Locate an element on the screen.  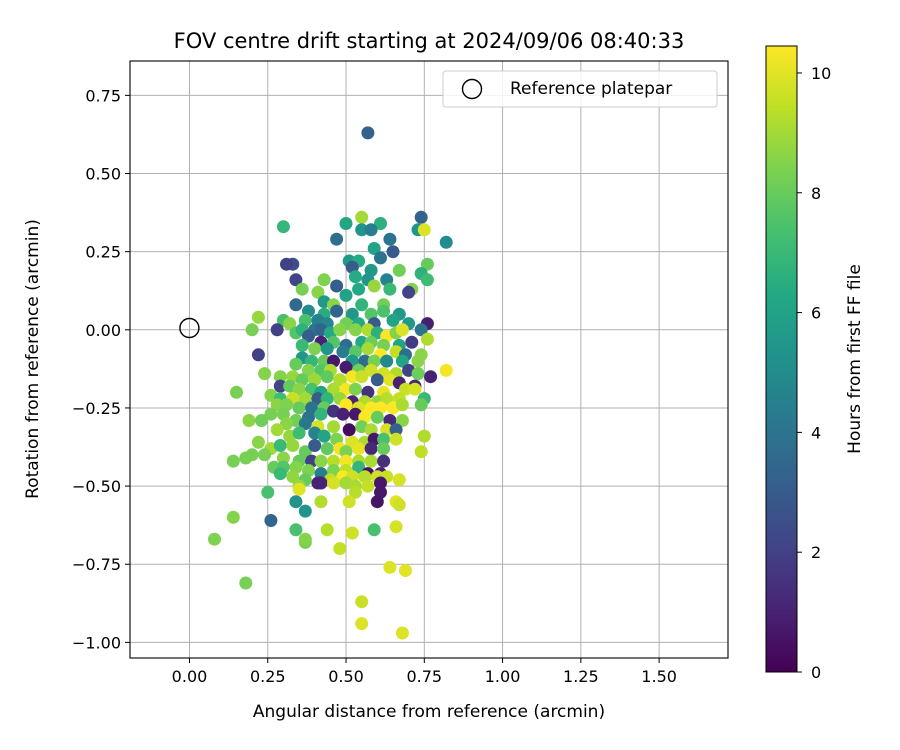
y-tick-label: 0.00 is located at coordinates (103, 330).